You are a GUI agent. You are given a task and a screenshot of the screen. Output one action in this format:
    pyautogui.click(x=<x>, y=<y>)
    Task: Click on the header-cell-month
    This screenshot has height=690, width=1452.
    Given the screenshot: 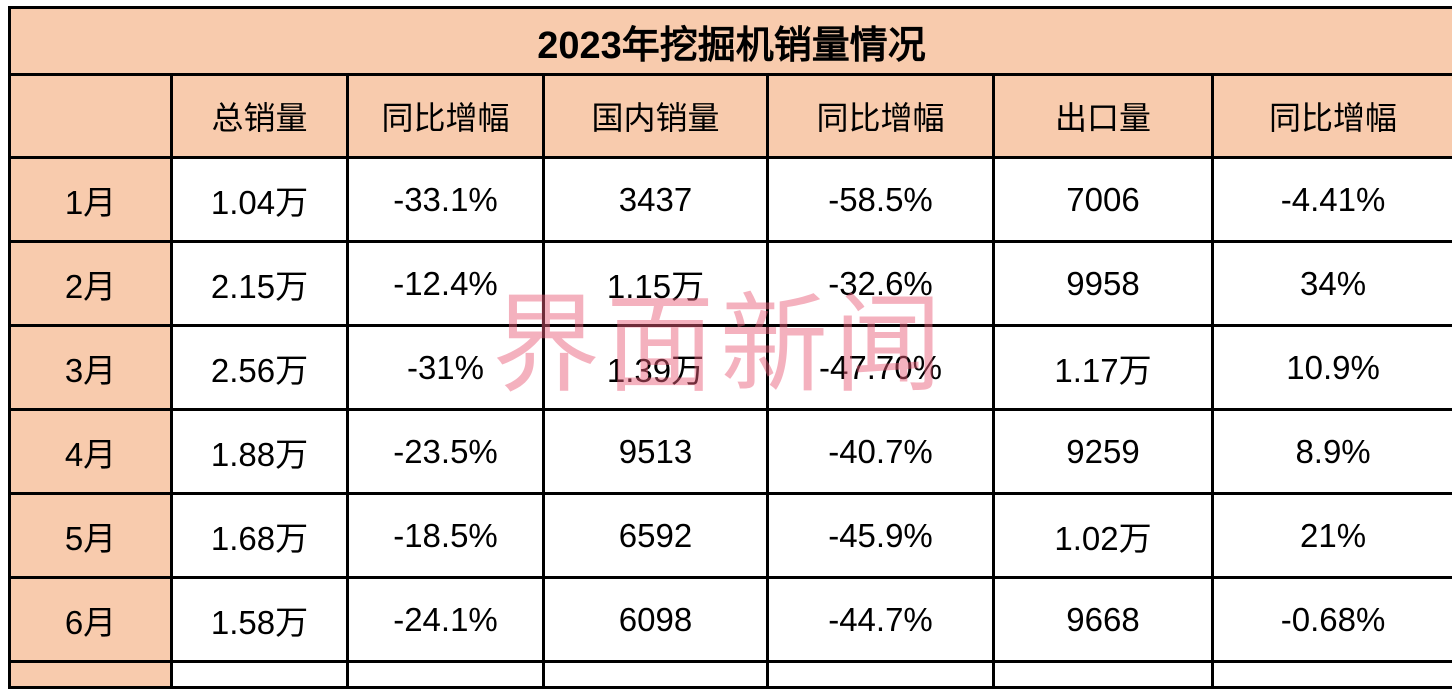 What is the action you would take?
    pyautogui.click(x=90, y=116)
    